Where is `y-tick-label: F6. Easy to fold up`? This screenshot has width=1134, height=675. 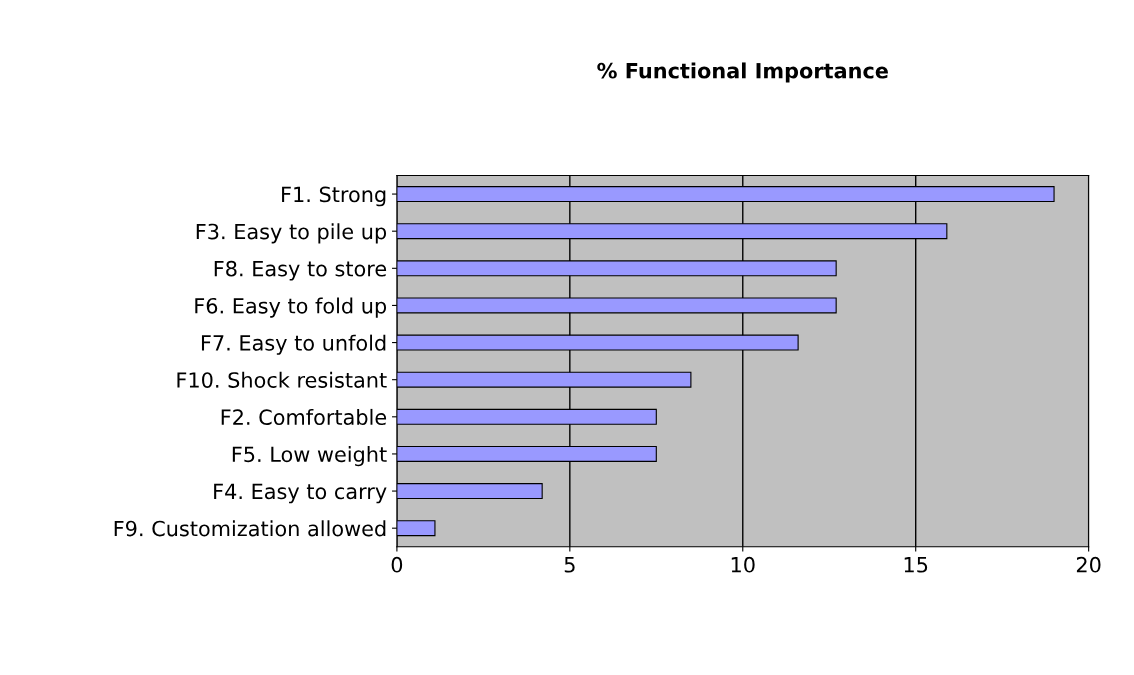 y-tick-label: F6. Easy to fold up is located at coordinates (291, 307).